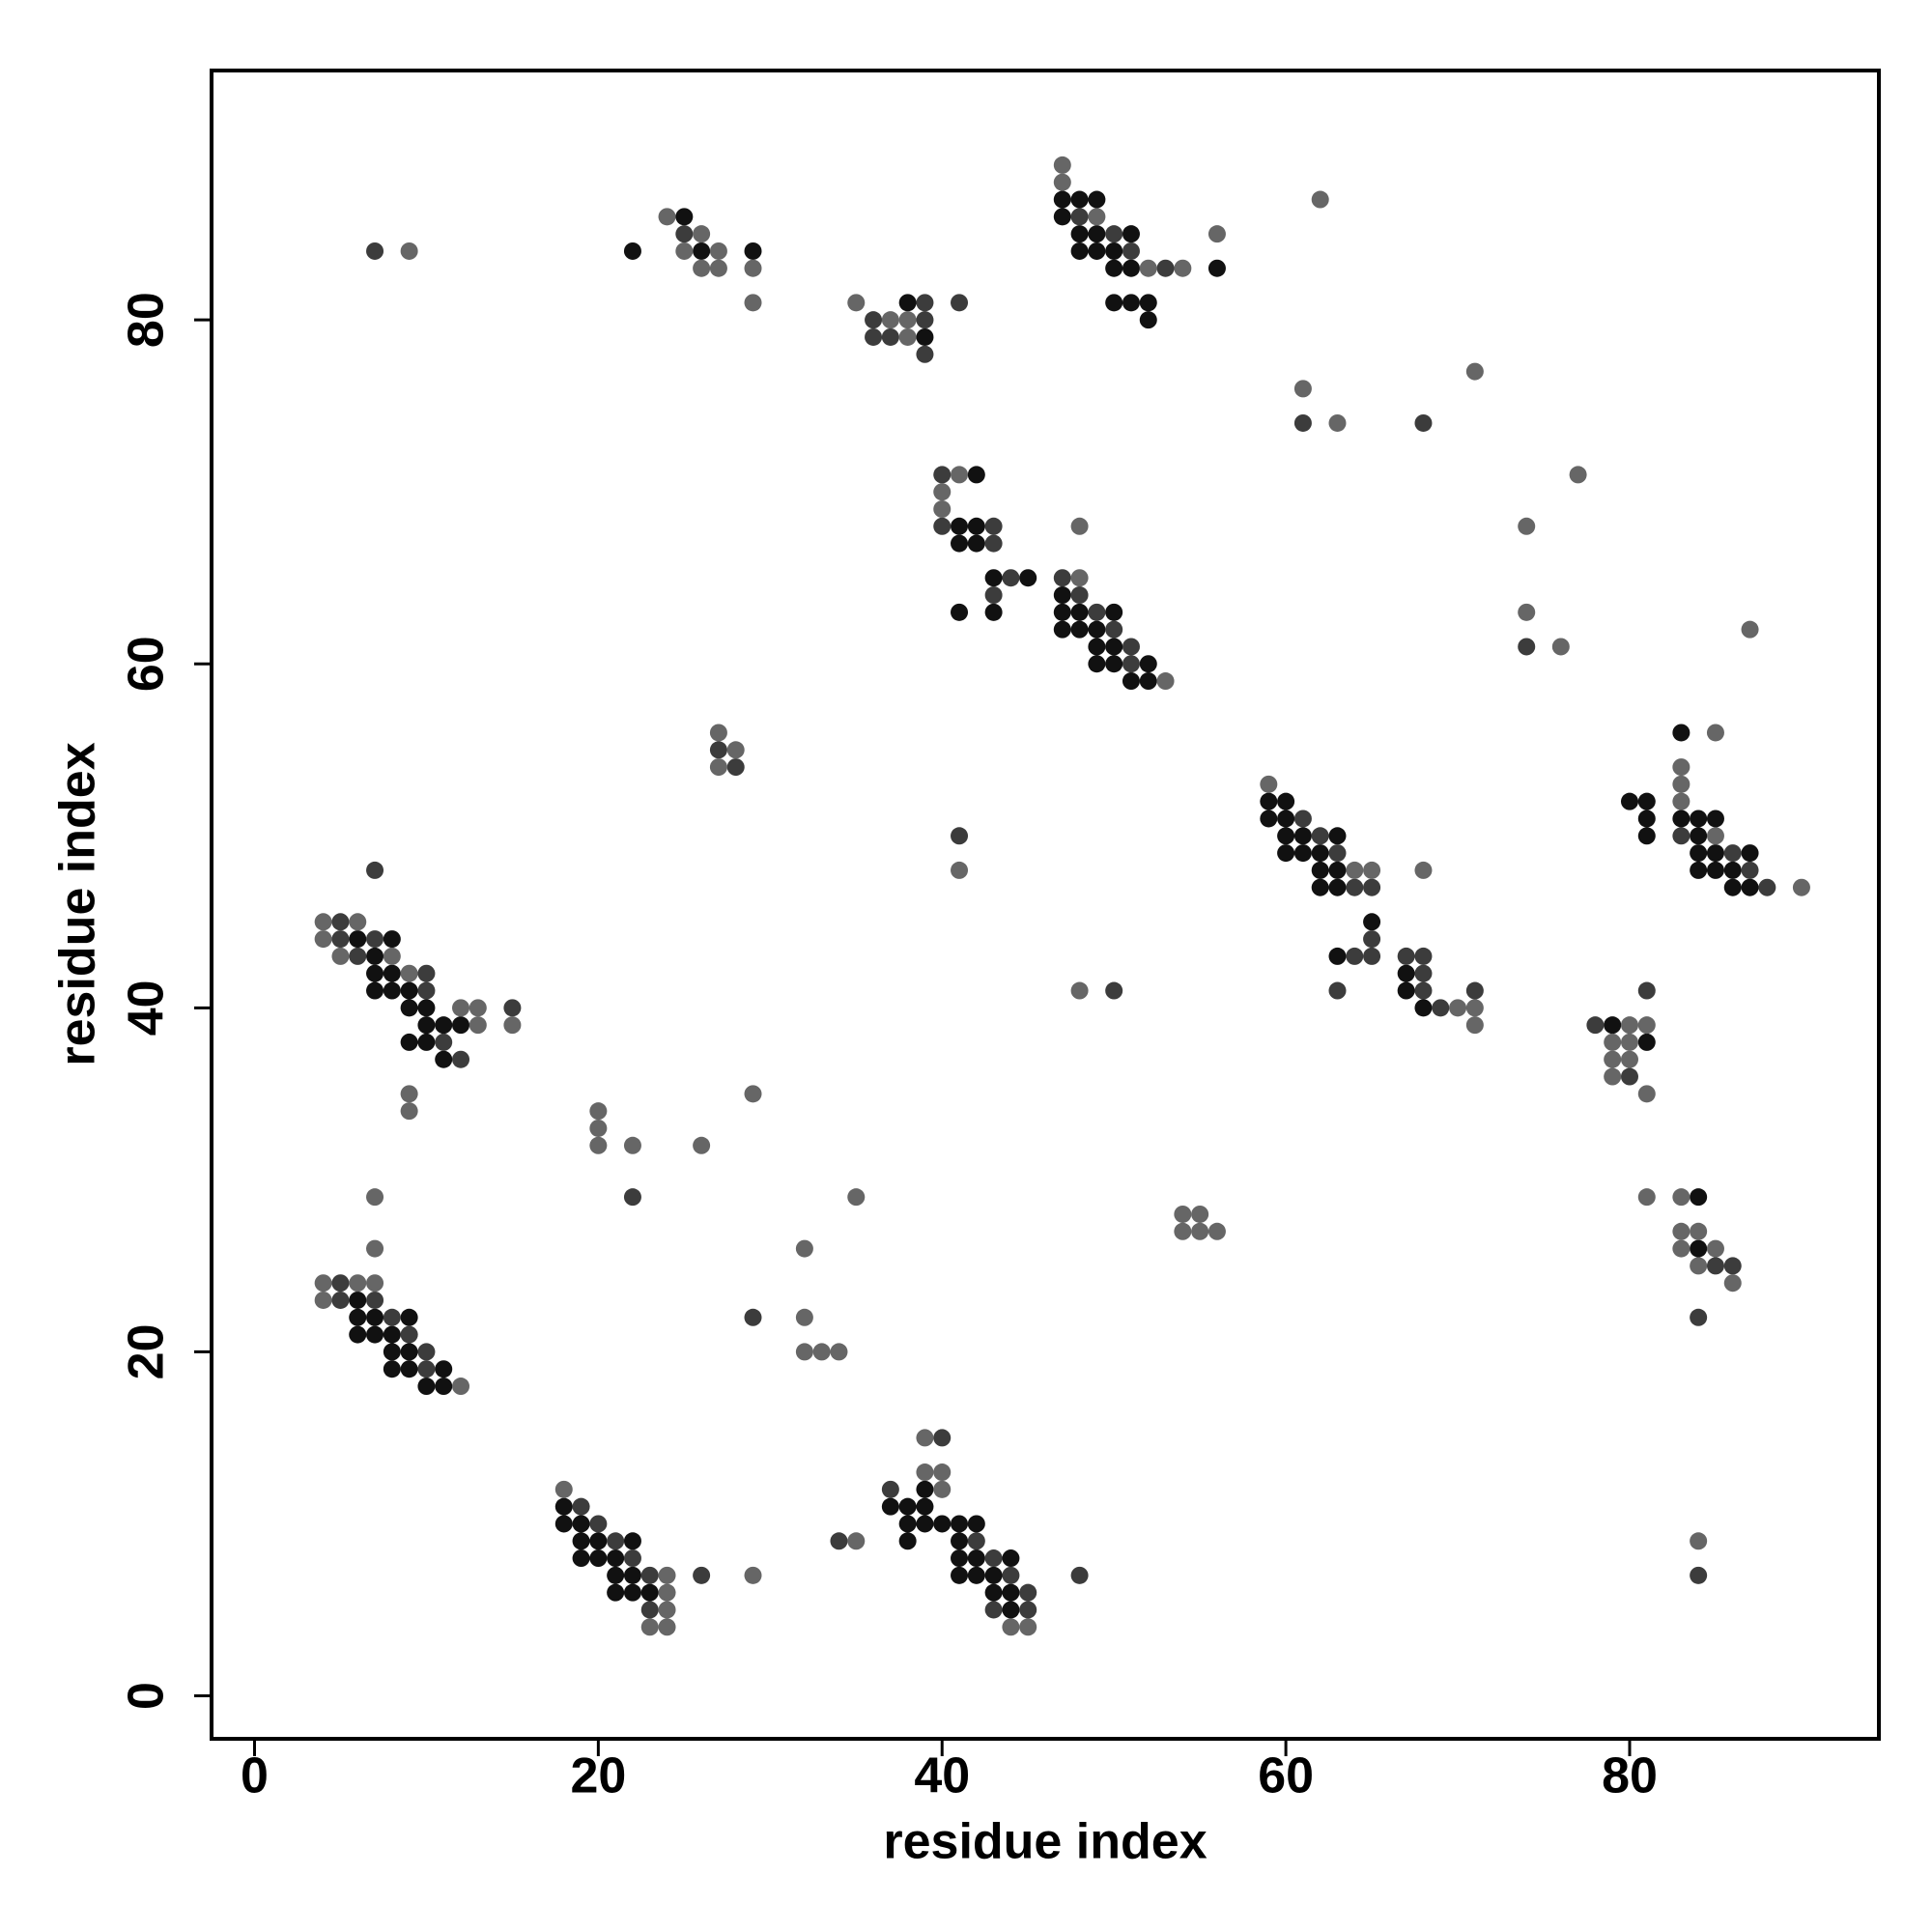 This screenshot has width=1932, height=1932. Describe the element at coordinates (147, 664) in the screenshot. I see `y-tick-label: 60` at that location.